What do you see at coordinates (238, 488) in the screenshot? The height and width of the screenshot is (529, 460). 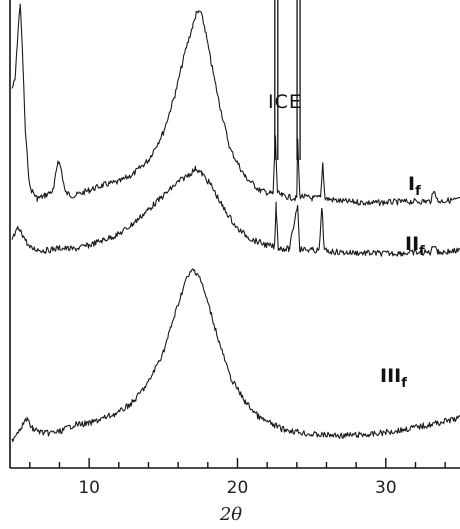 I see `x-tick-label-20: 20` at bounding box center [238, 488].